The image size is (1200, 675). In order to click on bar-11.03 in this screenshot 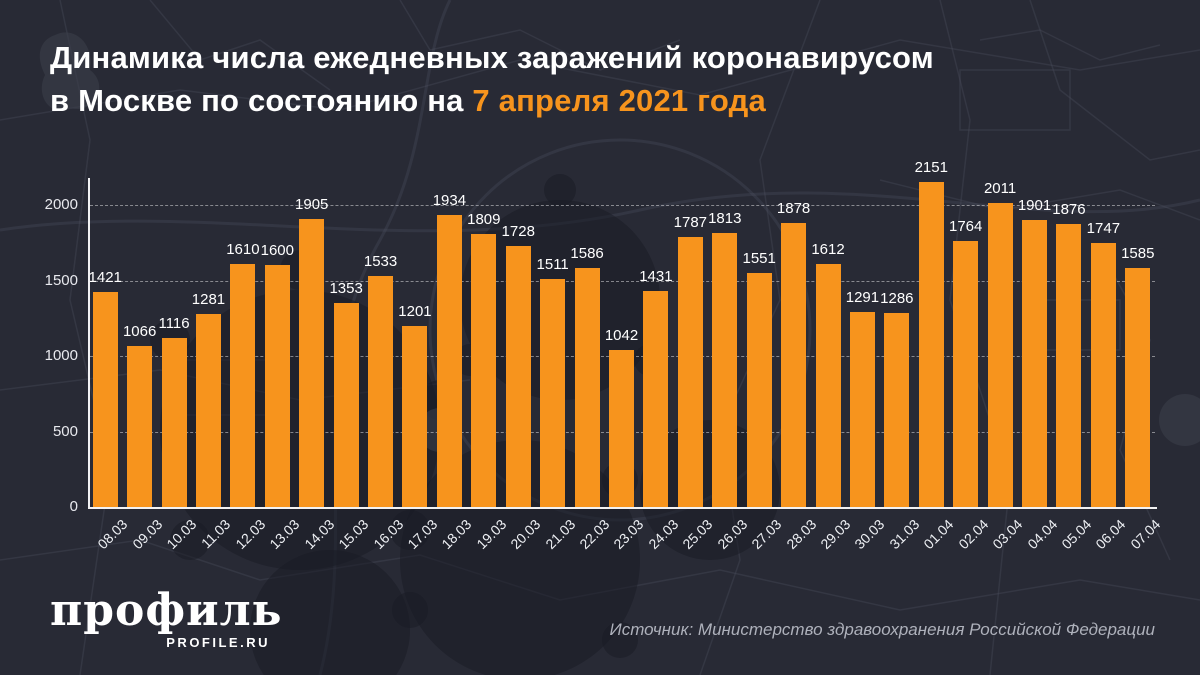, I will do `click(208, 410)`.